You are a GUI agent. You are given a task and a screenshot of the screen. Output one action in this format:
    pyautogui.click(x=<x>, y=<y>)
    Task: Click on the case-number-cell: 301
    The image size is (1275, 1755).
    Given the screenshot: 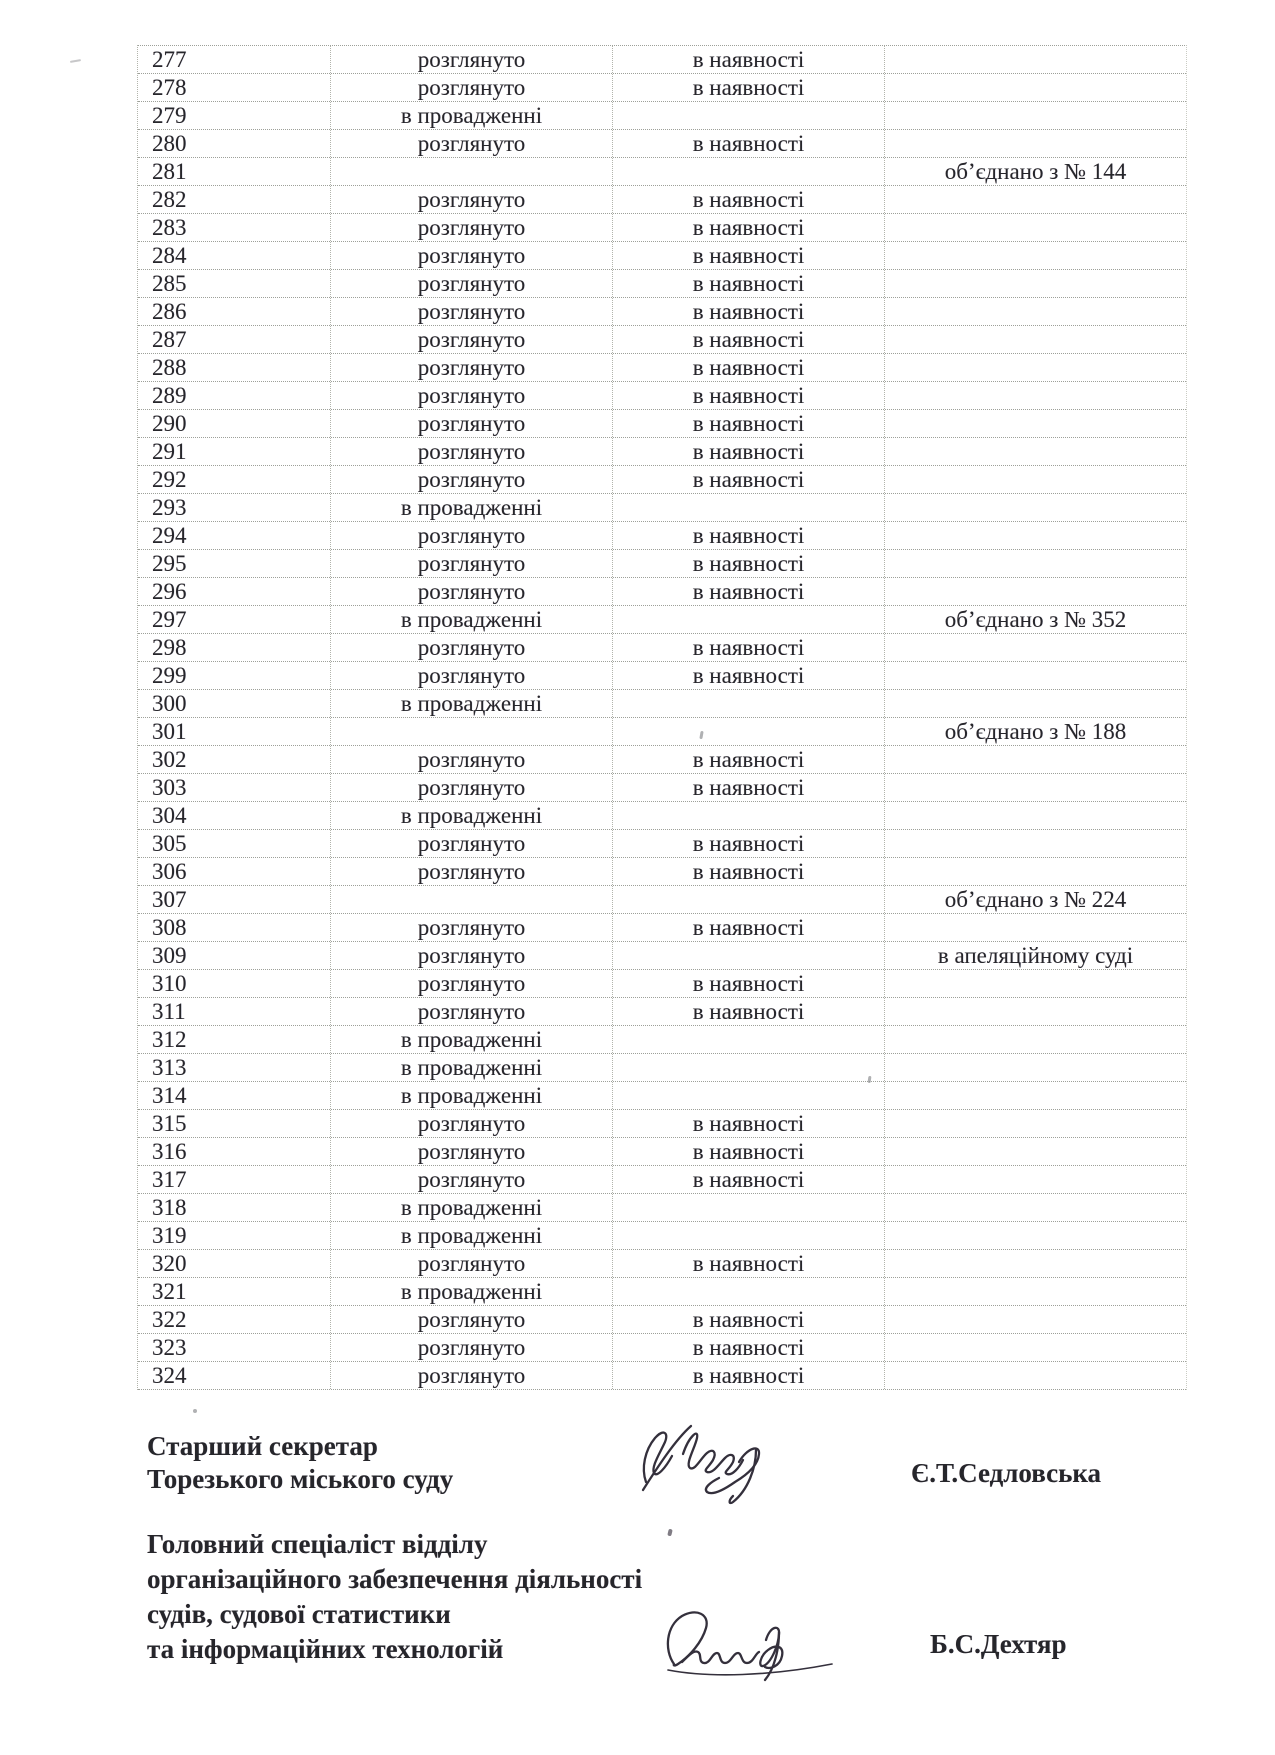 What is the action you would take?
    pyautogui.click(x=234, y=731)
    